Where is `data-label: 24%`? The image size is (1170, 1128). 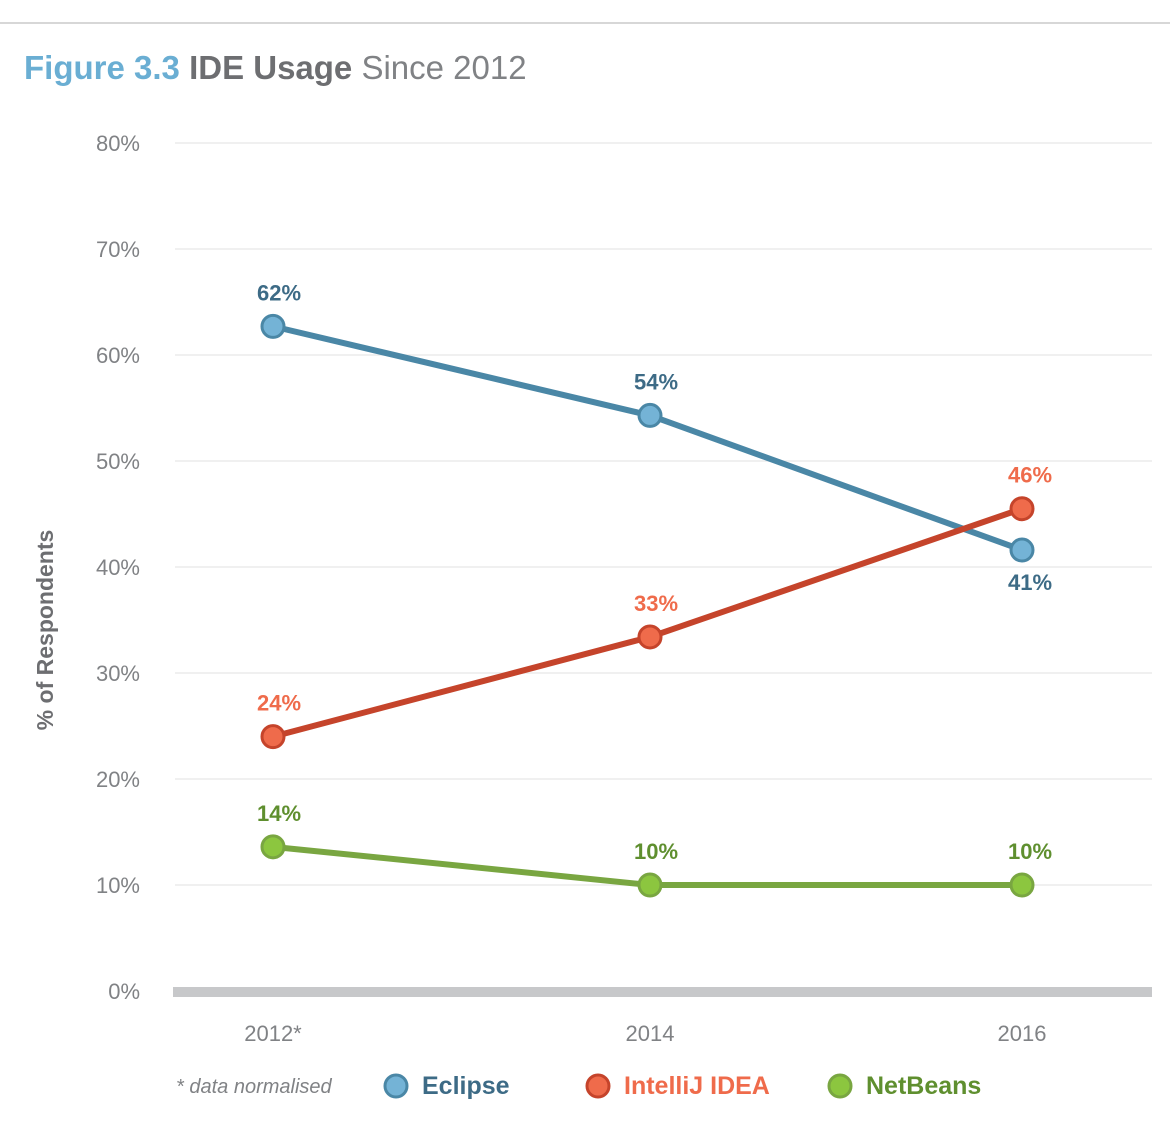 data-label: 24% is located at coordinates (279, 703).